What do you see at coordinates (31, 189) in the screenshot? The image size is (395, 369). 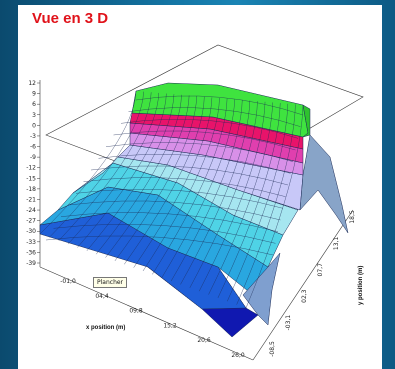 I see `z-tick-label: -18` at bounding box center [31, 189].